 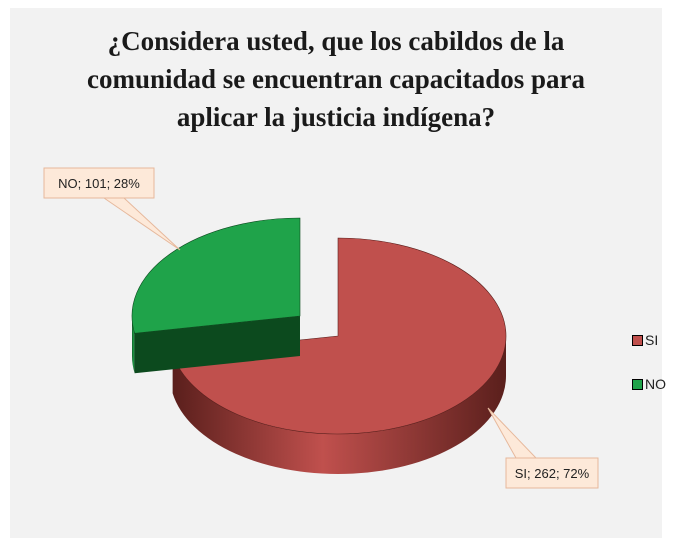 What do you see at coordinates (652, 340) in the screenshot?
I see `legend-label-si: SI` at bounding box center [652, 340].